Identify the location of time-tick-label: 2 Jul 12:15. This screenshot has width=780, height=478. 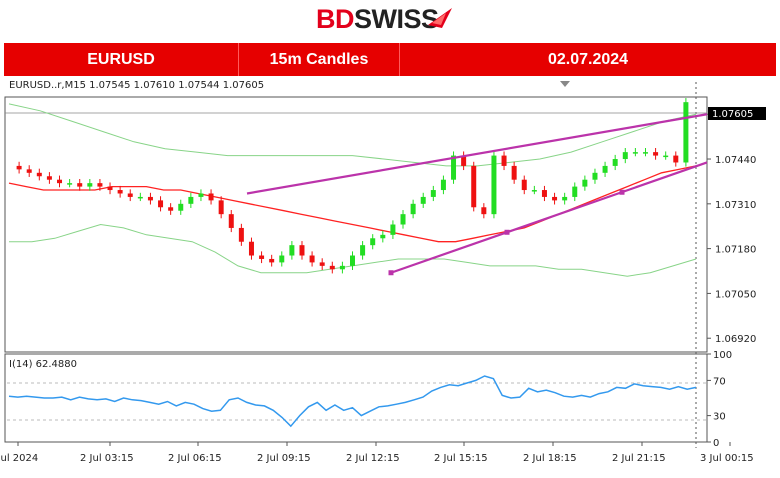
(373, 458).